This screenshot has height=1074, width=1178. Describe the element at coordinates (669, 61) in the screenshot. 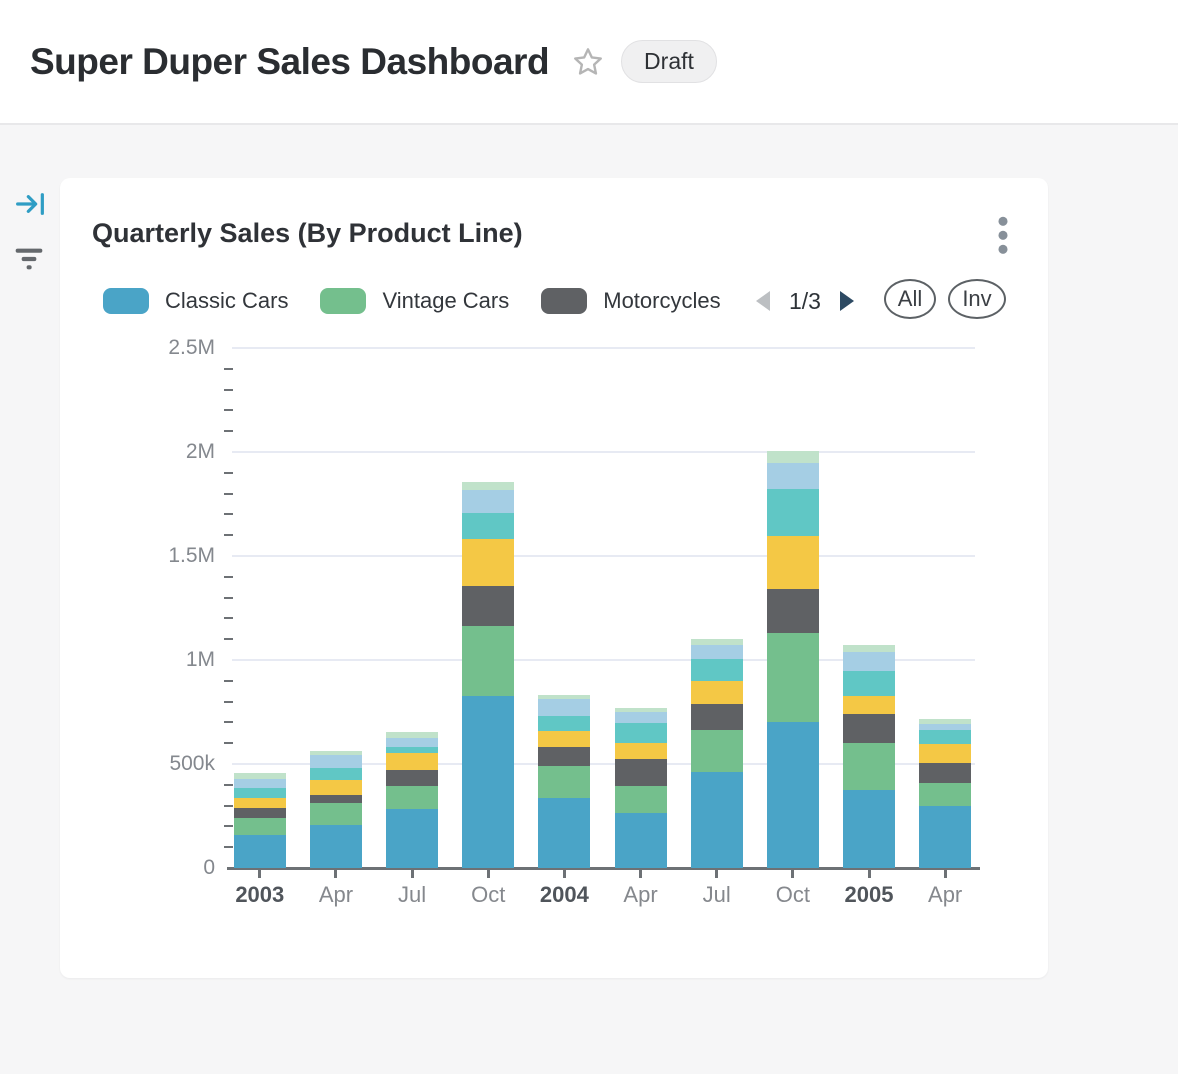

I see `status-badge: Draft` at that location.